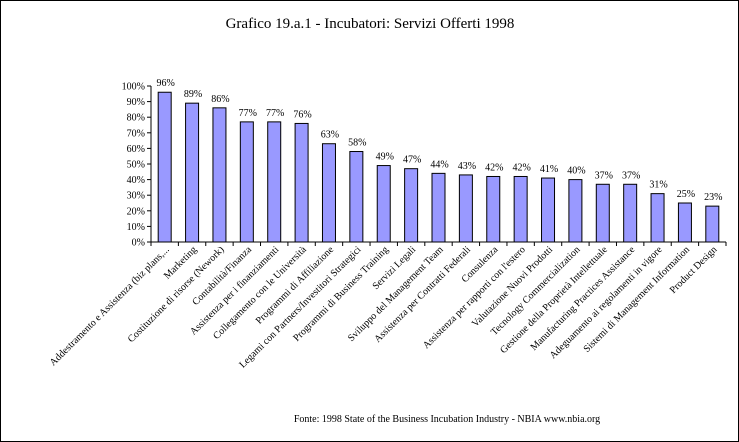 This screenshot has height=442, width=739. What do you see at coordinates (136, 211) in the screenshot?
I see `y-tick-label: 20%` at bounding box center [136, 211].